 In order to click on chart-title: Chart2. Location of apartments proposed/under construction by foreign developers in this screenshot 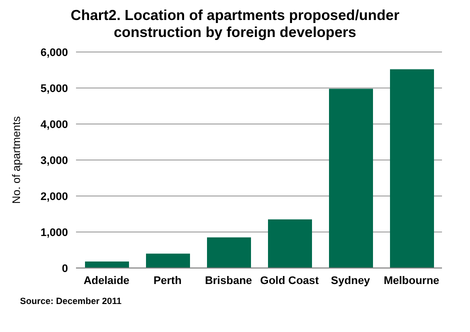, I will do `click(235, 25)`.